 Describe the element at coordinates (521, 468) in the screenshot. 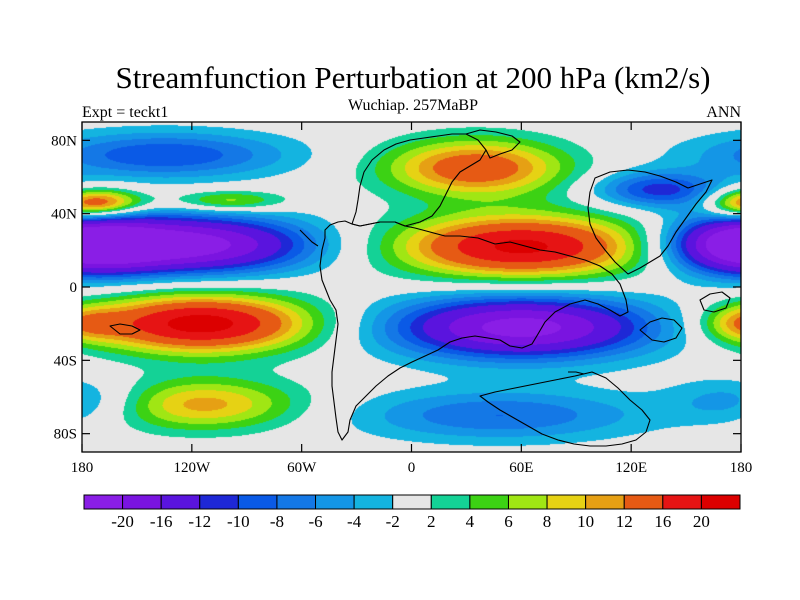

I see `x-tick-label: 60E` at that location.